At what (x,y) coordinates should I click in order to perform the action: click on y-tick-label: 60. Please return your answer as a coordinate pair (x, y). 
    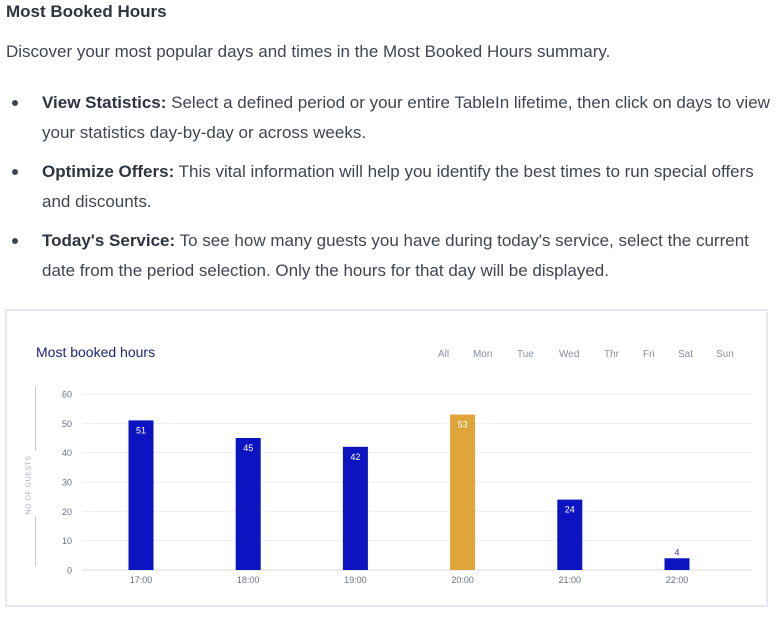
    Looking at the image, I should click on (67, 395).